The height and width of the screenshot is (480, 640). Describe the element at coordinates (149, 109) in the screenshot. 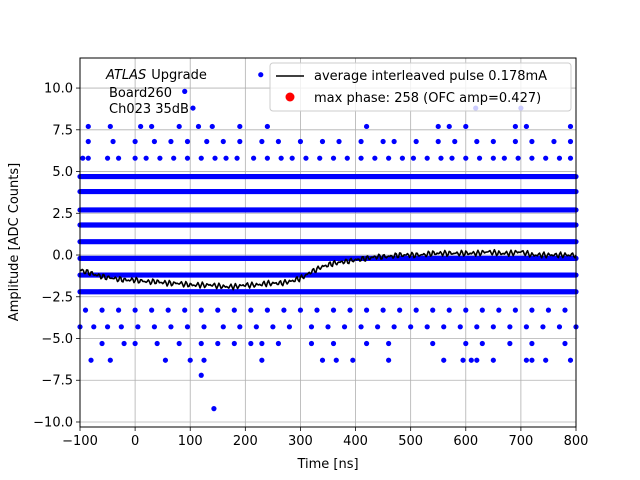

I see `annotation-channel: Ch023 35dB` at that location.